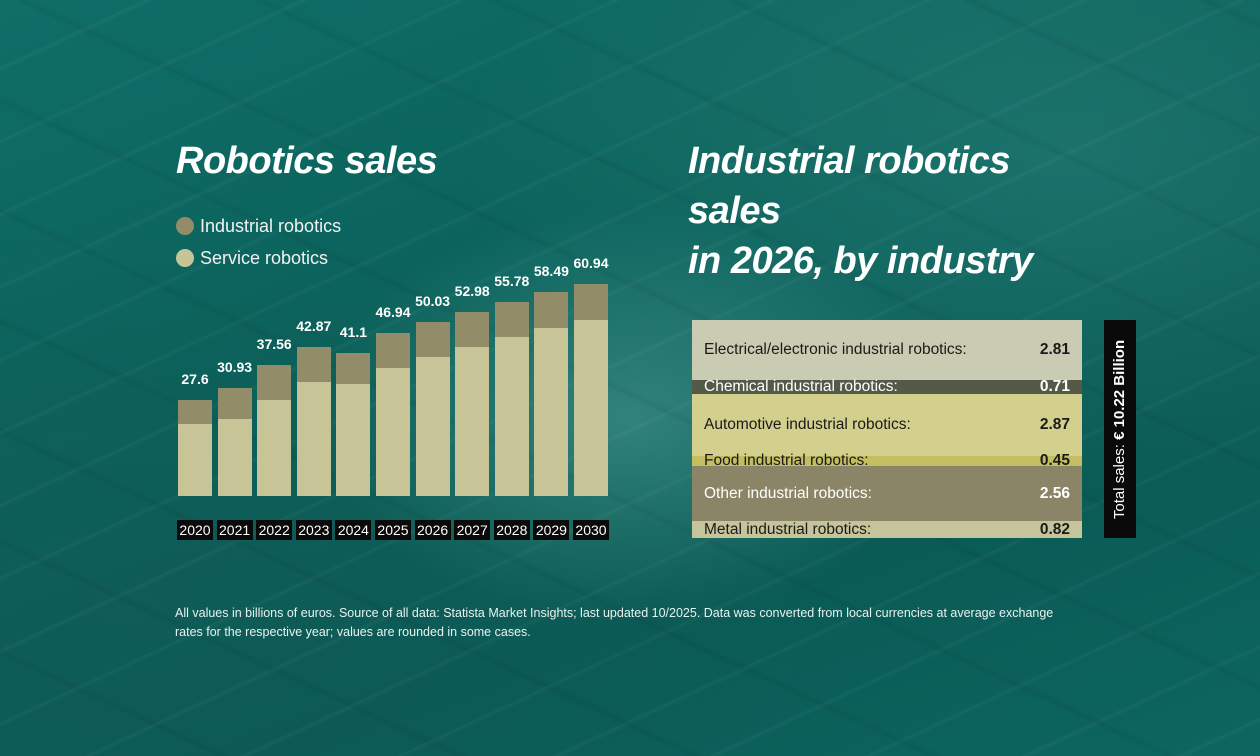 This screenshot has height=756, width=1260. I want to click on industry-title-line2: in 2026, by industry, so click(860, 261).